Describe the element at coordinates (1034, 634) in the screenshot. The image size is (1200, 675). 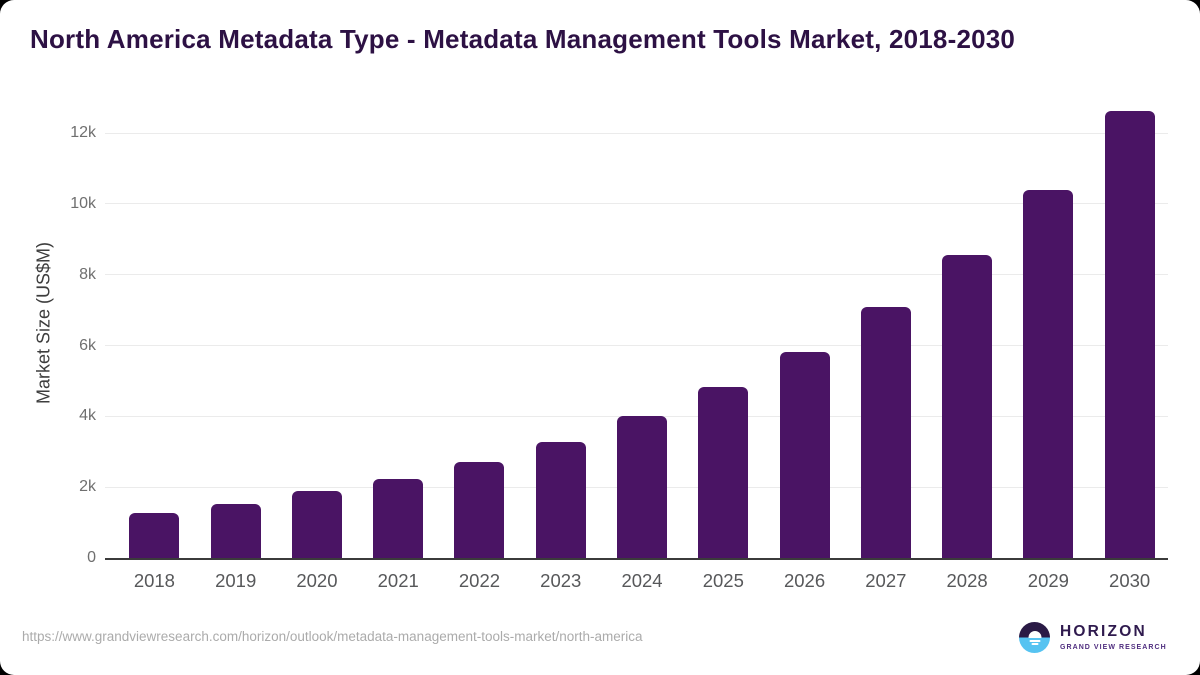
I see `sun-icon` at that location.